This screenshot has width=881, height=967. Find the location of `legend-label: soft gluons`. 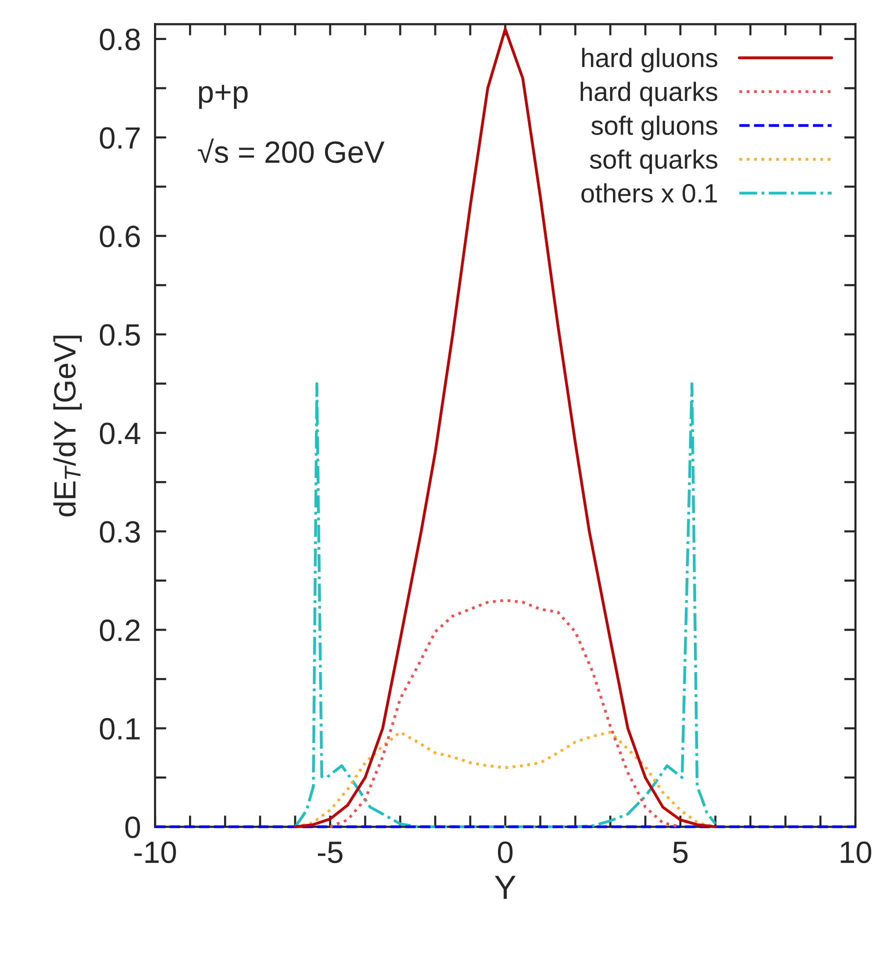

legend-label: soft gluons is located at coordinates (654, 128).